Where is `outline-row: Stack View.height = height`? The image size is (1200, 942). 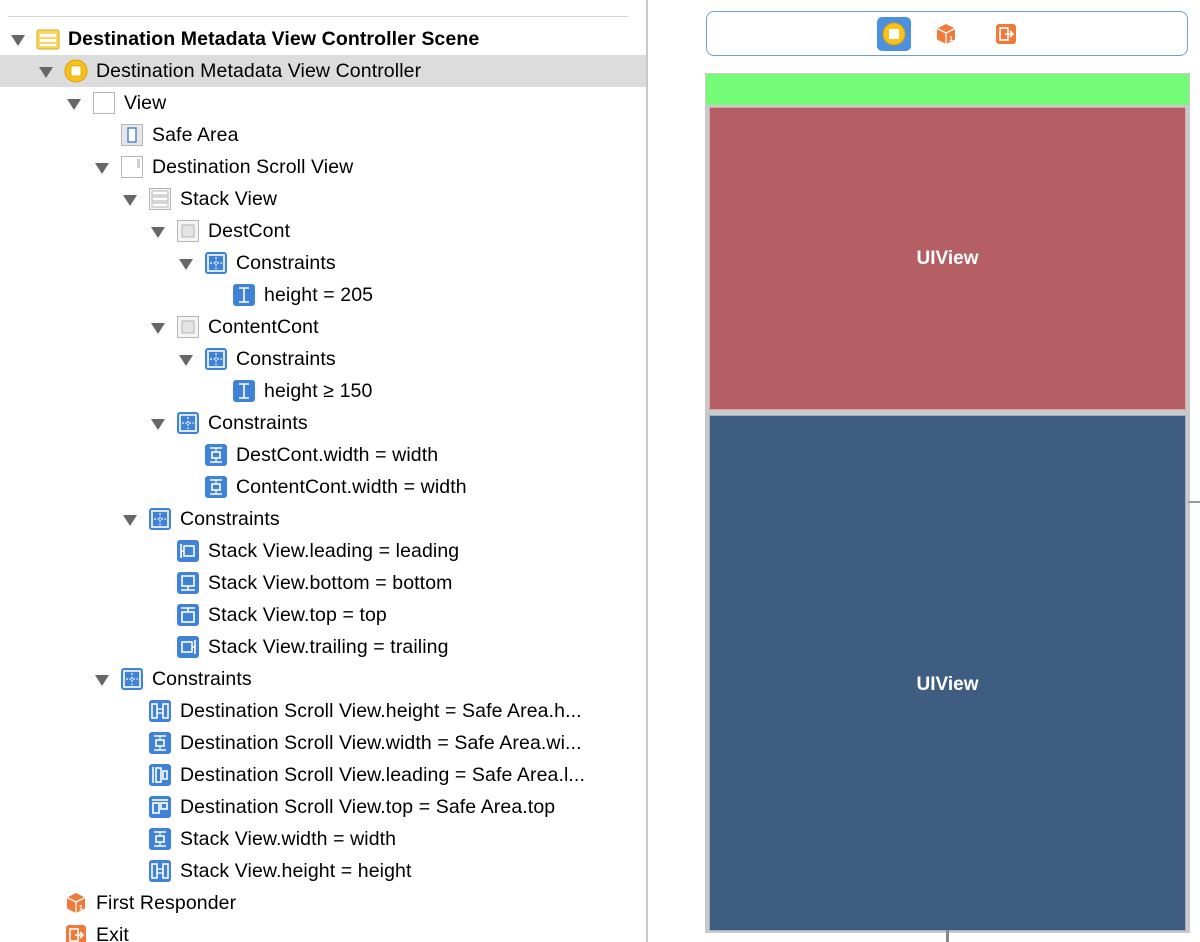
outline-row: Stack View.height = height is located at coordinates (323, 871).